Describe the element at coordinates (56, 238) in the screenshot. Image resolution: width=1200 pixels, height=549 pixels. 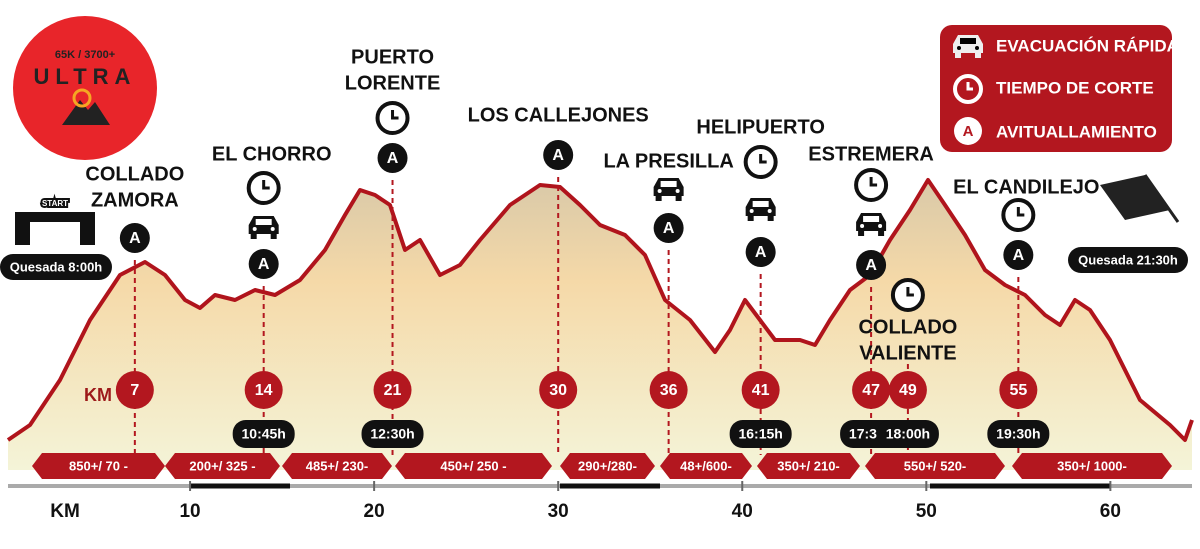
I see `start: START Quesada 8:00h` at that location.